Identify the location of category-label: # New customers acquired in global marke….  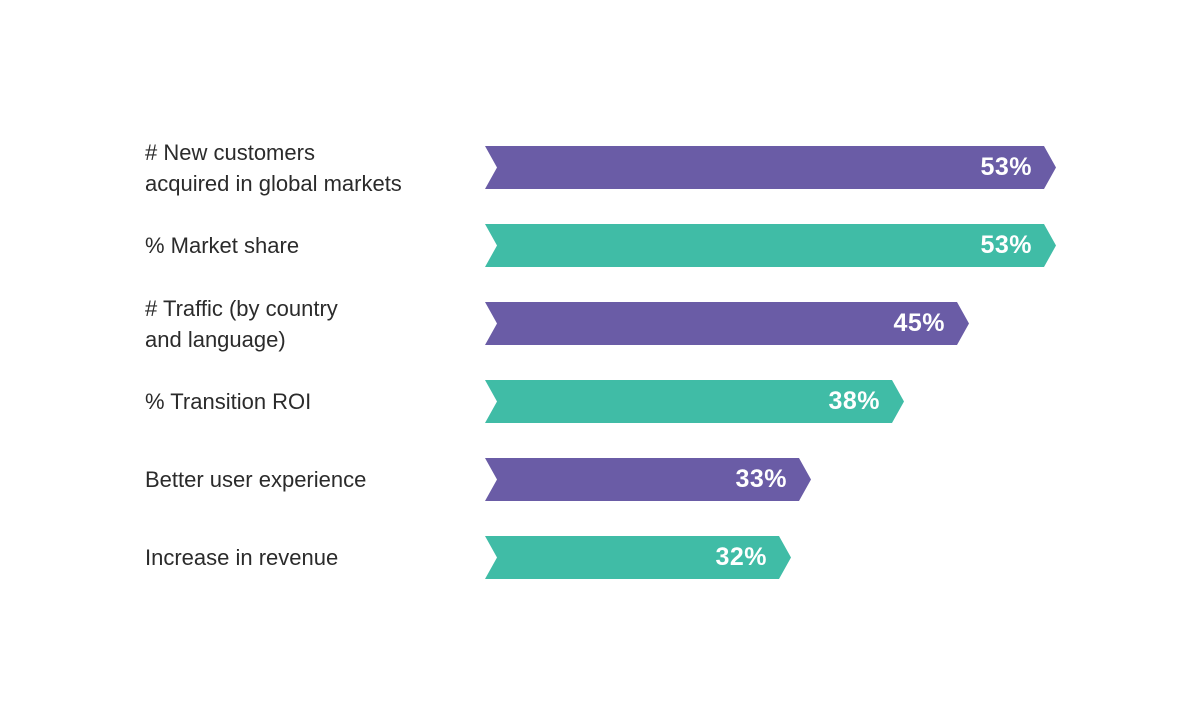
(273, 167).